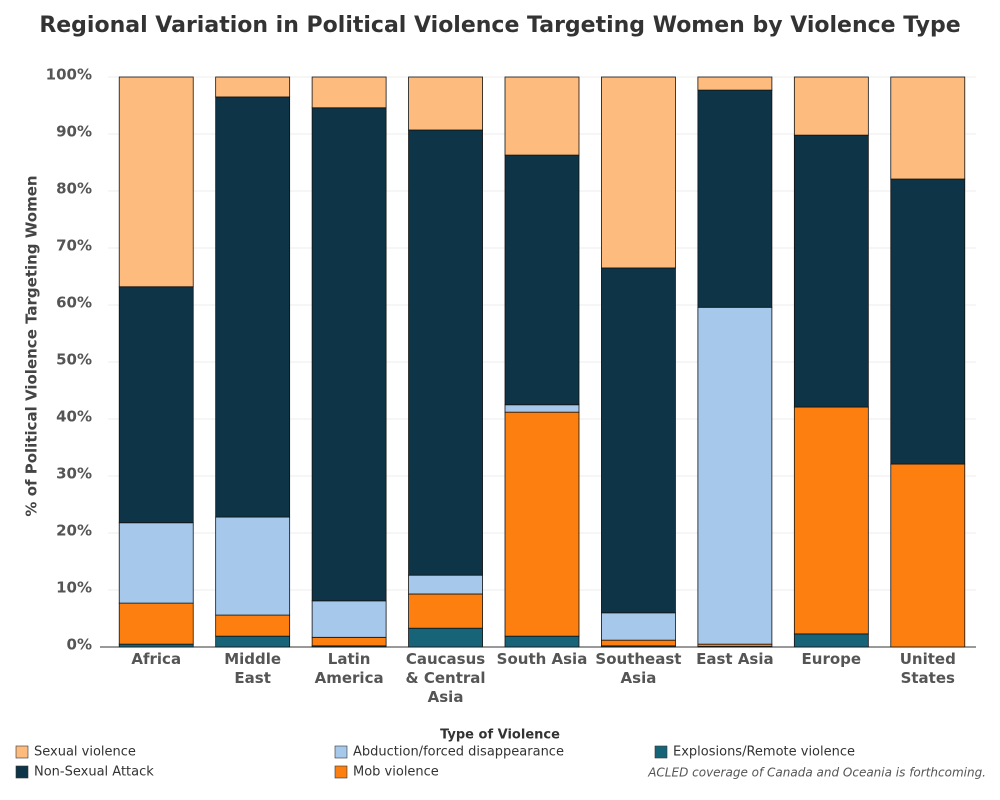  I want to click on legend-label: Sexual violence, so click(85, 752).